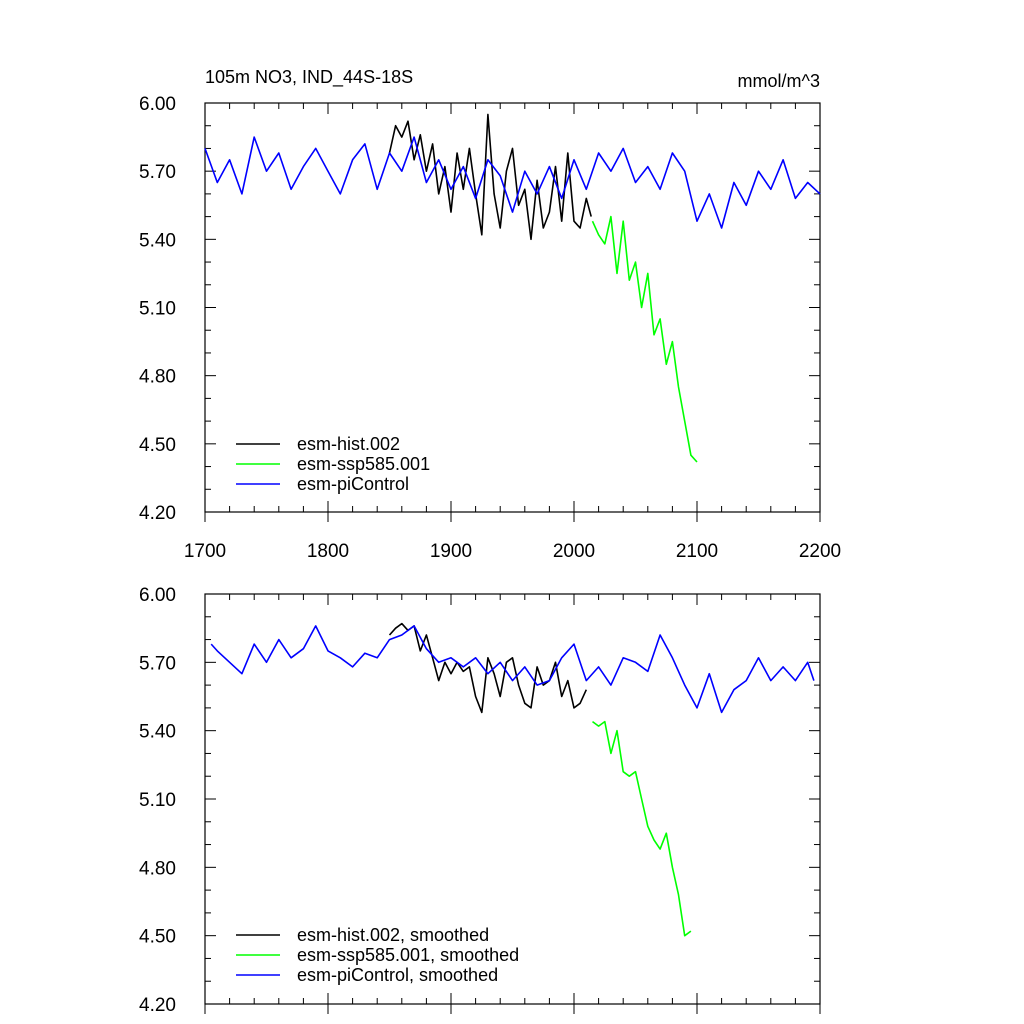 This screenshot has width=1024, height=1024. What do you see at coordinates (820, 551) in the screenshot?
I see `top-x-tick-label: 2200` at bounding box center [820, 551].